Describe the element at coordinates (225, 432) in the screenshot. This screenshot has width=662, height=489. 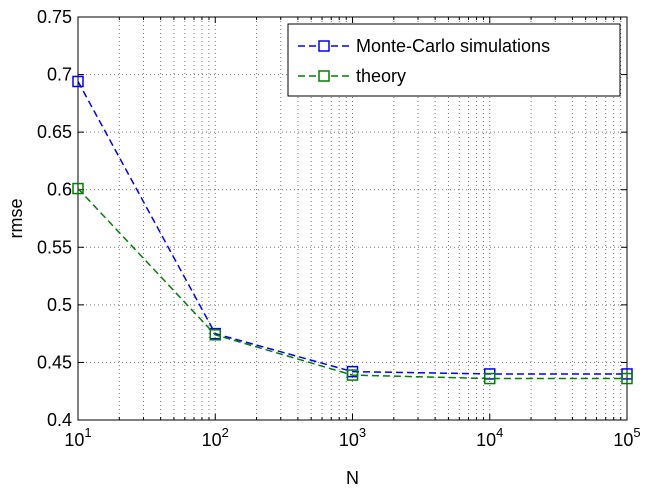
I see `x-tick-exponent: 2` at that location.